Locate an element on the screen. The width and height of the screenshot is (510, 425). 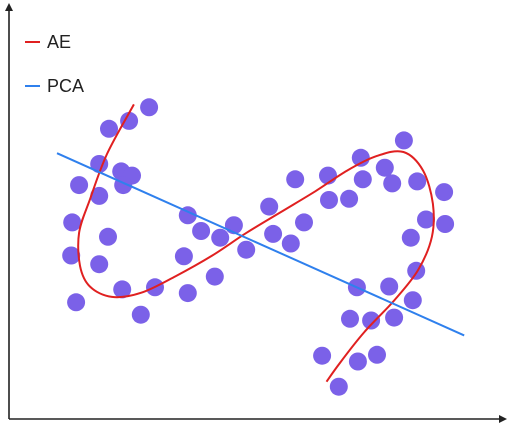
legend: AE PCA is located at coordinates (54, 64).